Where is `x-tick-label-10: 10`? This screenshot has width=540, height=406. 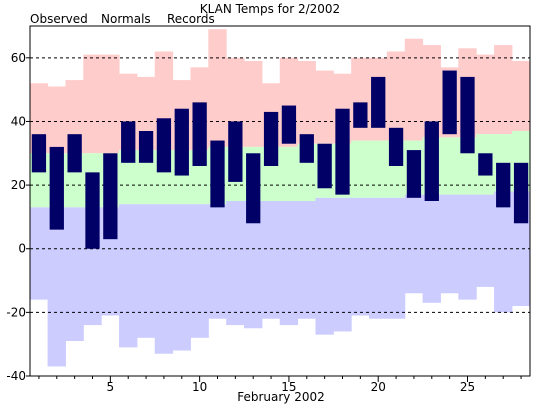 x-tick-label-10: 10 is located at coordinates (199, 387).